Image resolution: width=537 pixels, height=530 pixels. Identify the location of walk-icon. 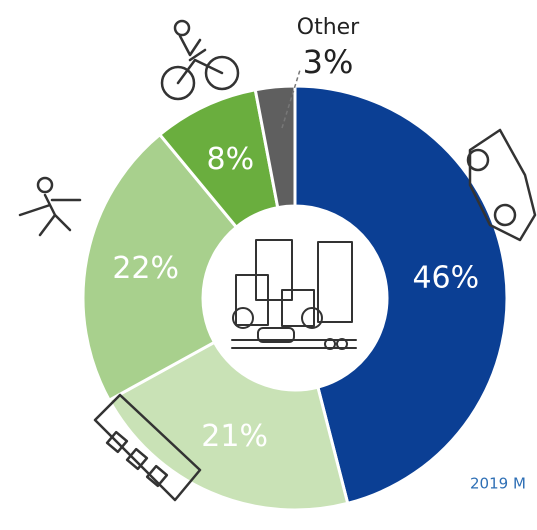
(50, 206).